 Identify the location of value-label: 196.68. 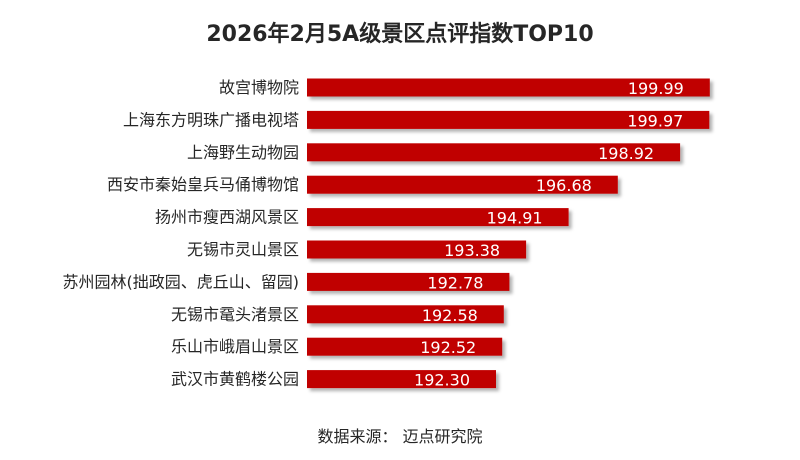
(564, 185).